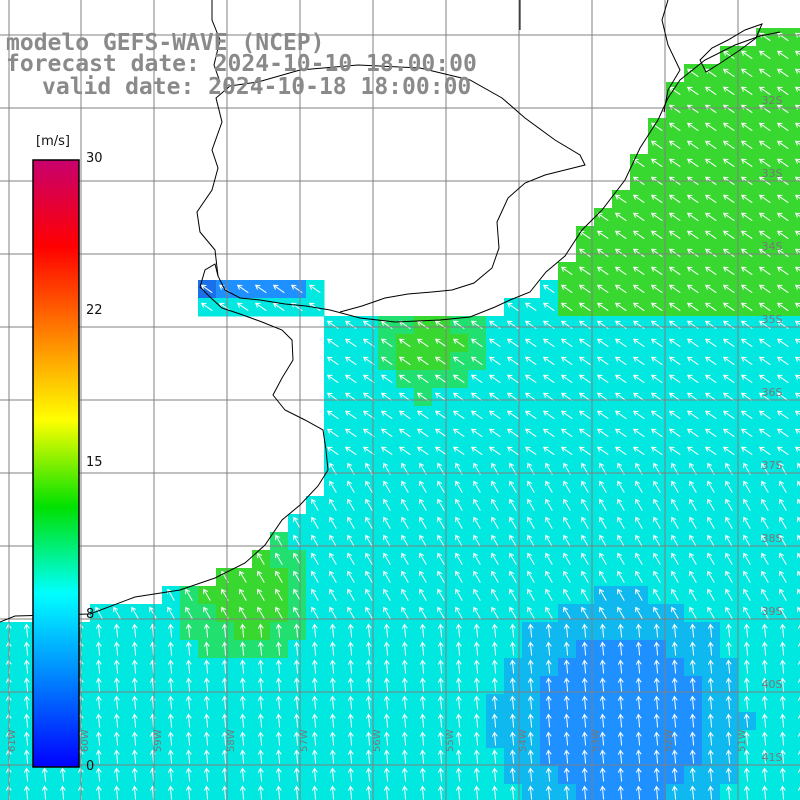  I want to click on lon-label: 60W, so click(85, 740).